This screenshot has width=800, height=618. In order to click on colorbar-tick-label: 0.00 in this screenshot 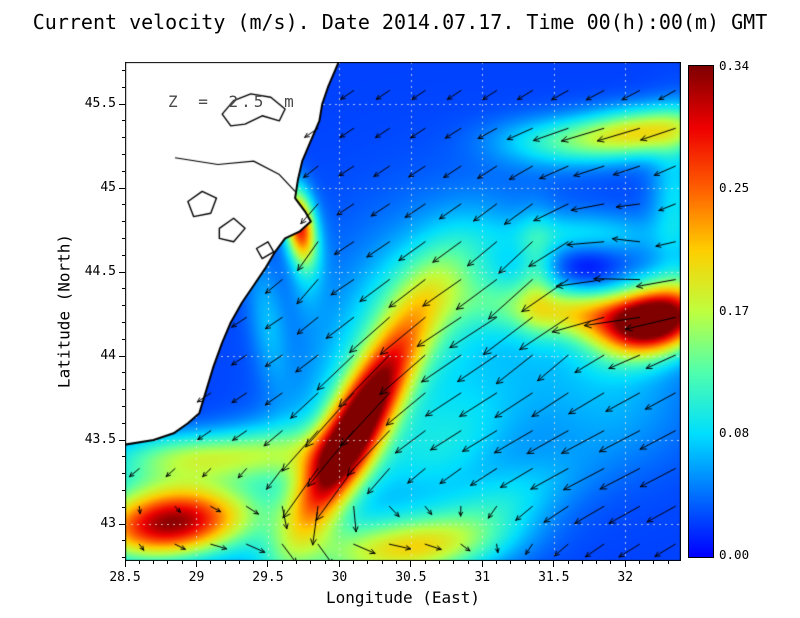, I will do `click(734, 554)`.